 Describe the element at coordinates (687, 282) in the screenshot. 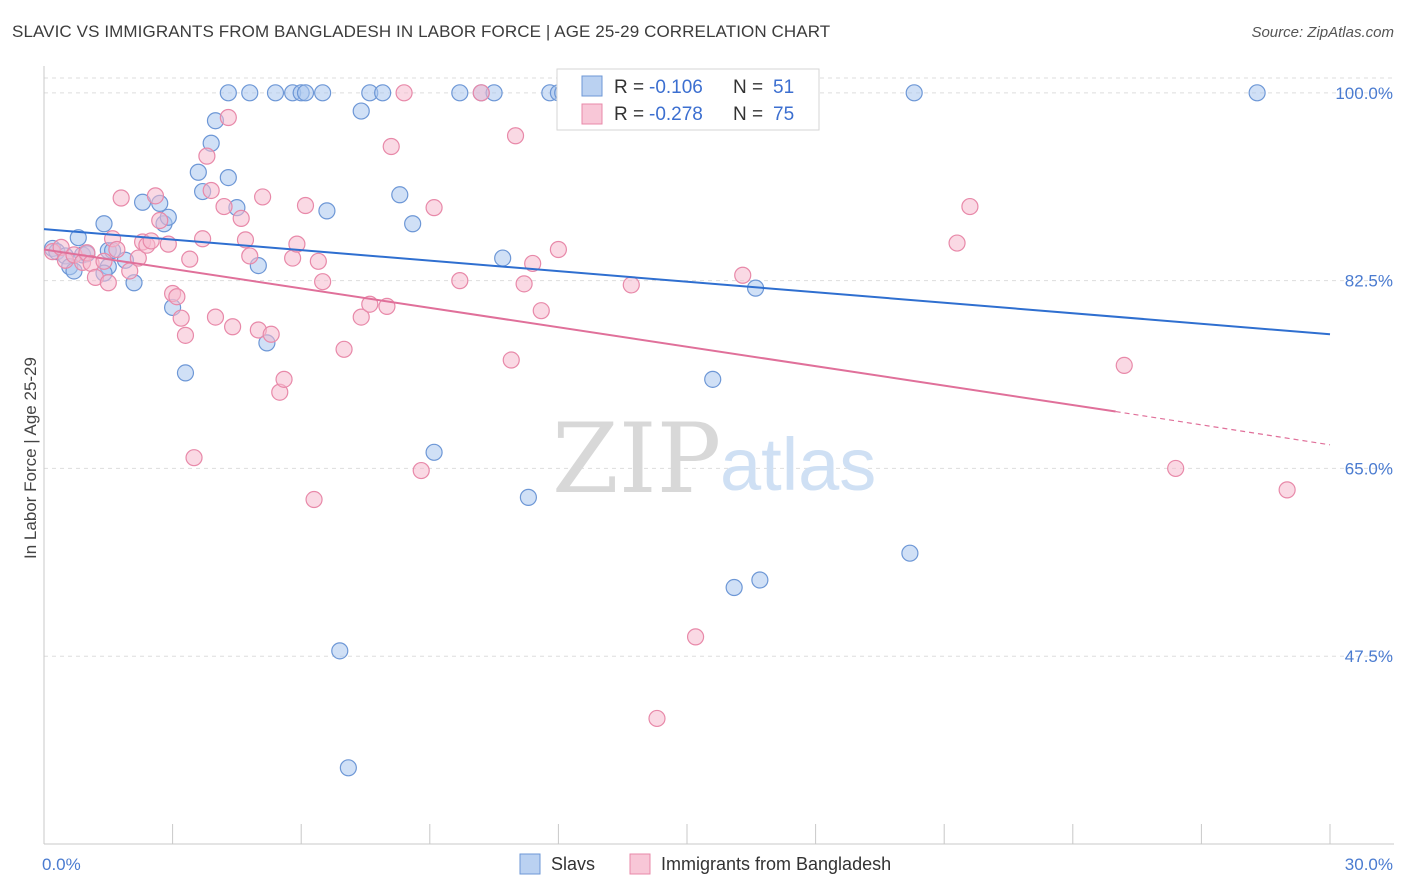

I see `slavs-trend-line` at that location.